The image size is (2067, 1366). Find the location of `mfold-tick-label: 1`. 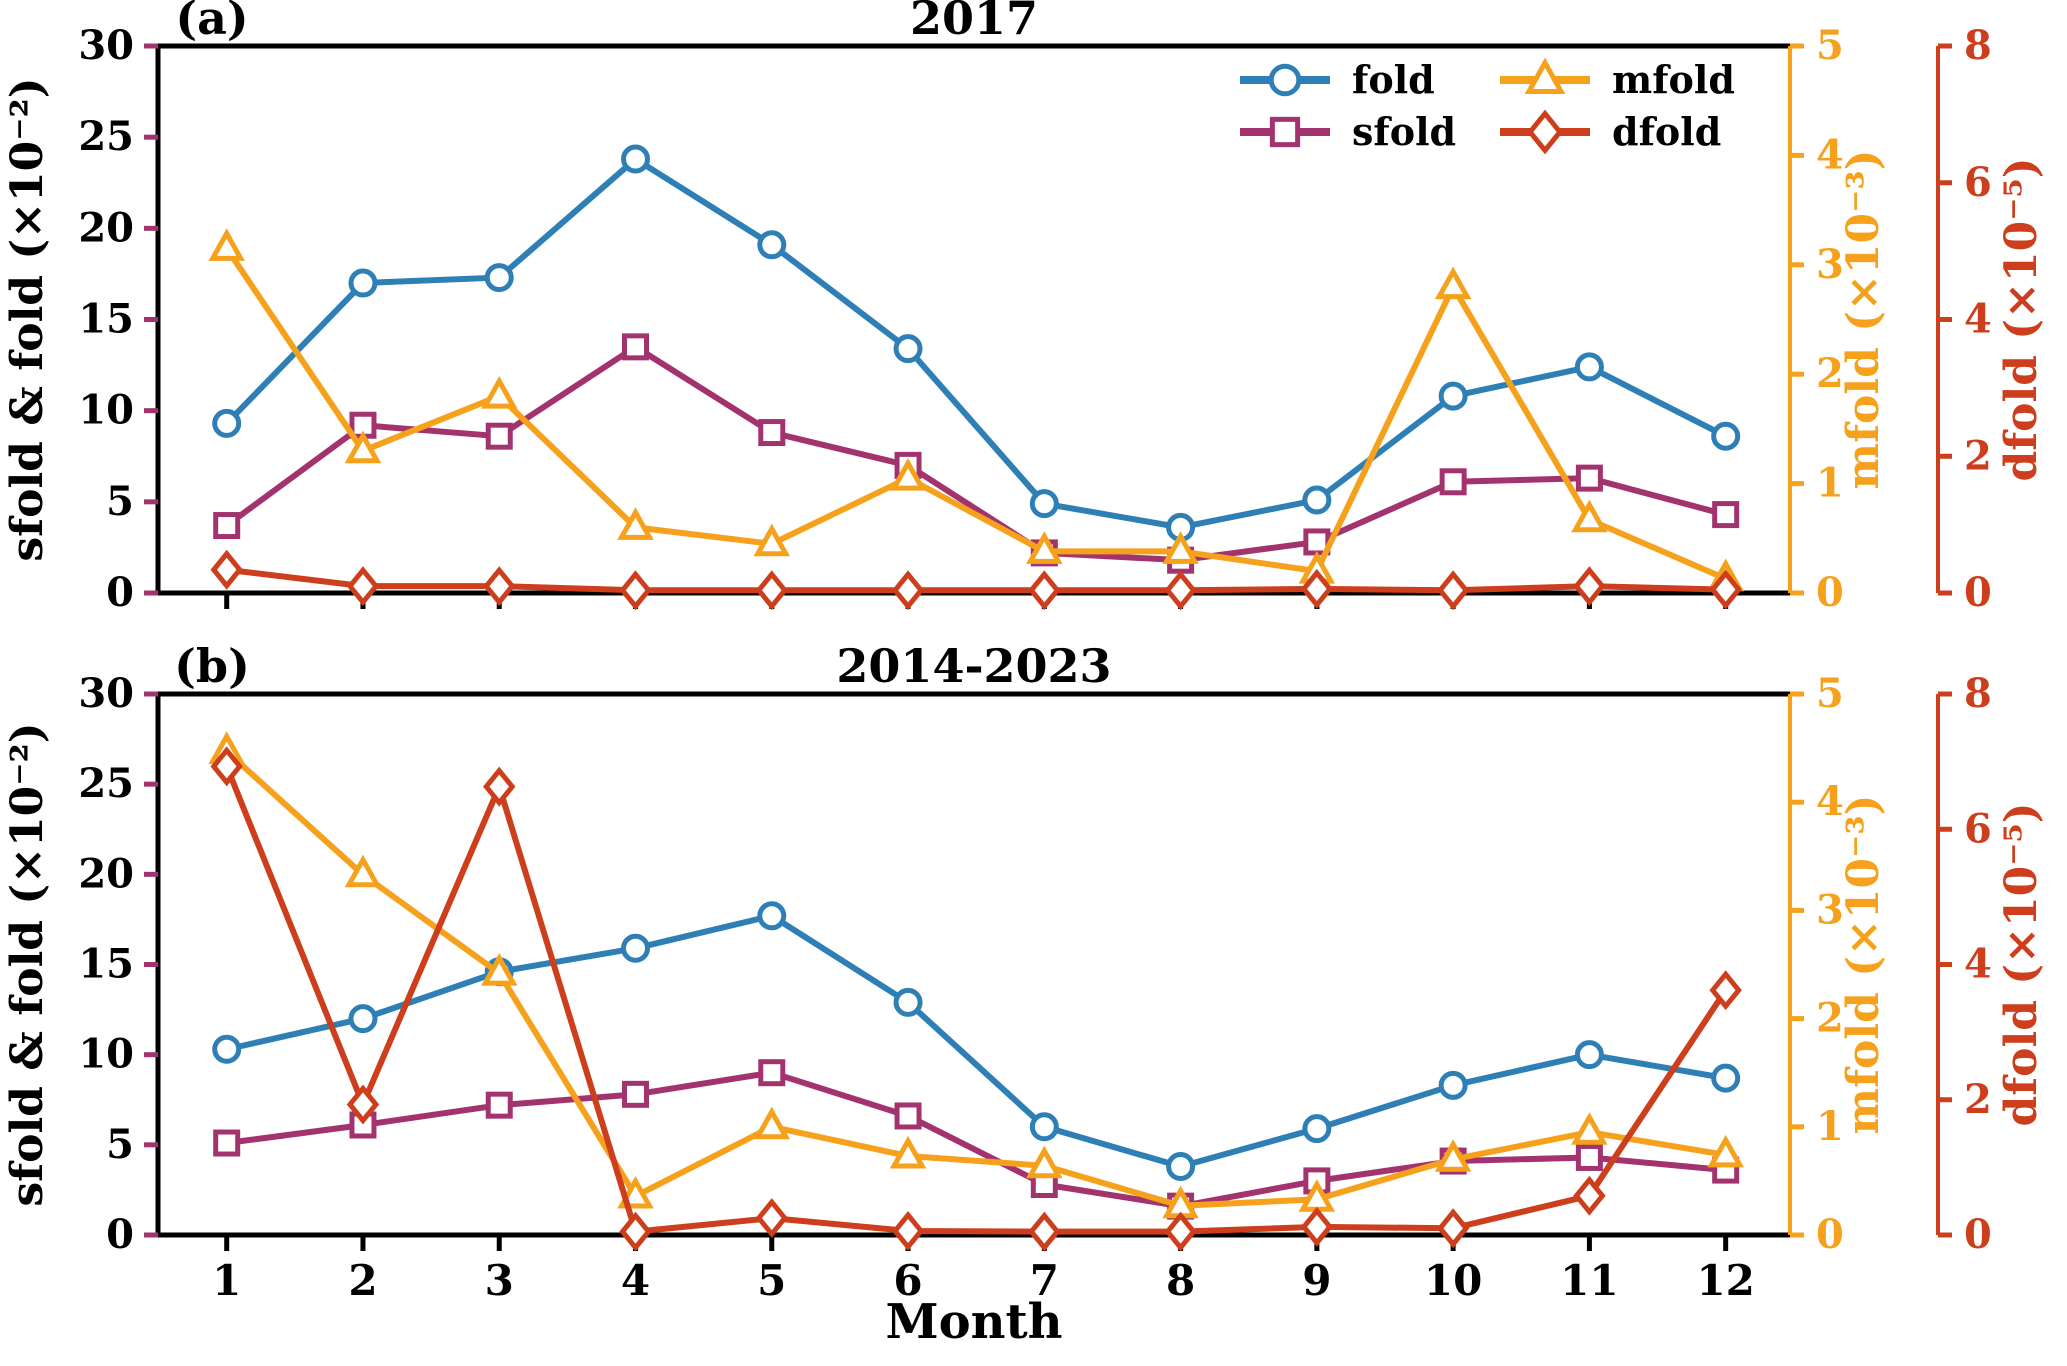

mfold-tick-label: 1 is located at coordinates (1830, 483).